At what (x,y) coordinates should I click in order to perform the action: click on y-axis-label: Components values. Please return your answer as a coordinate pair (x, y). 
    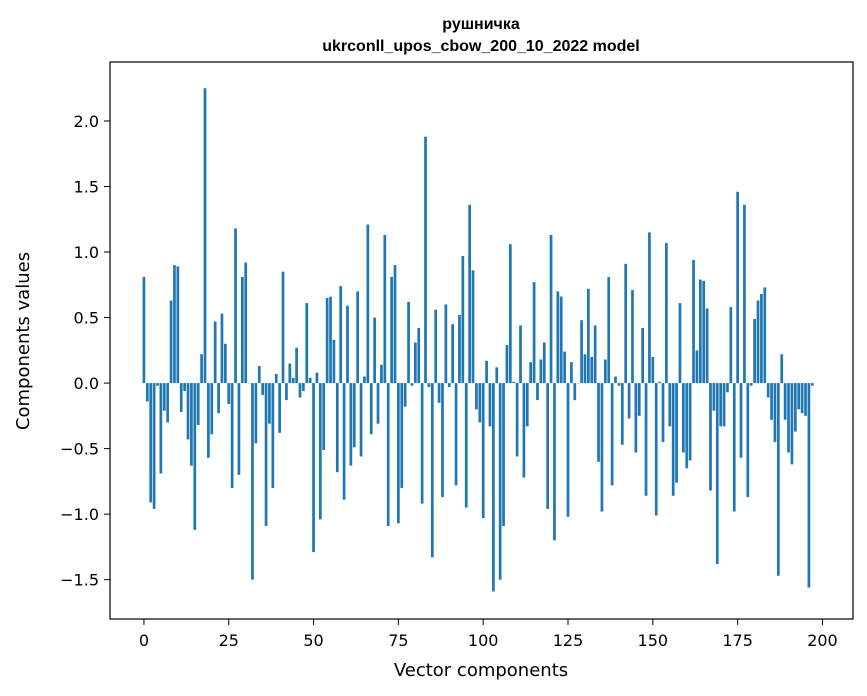
    Looking at the image, I should click on (23, 341).